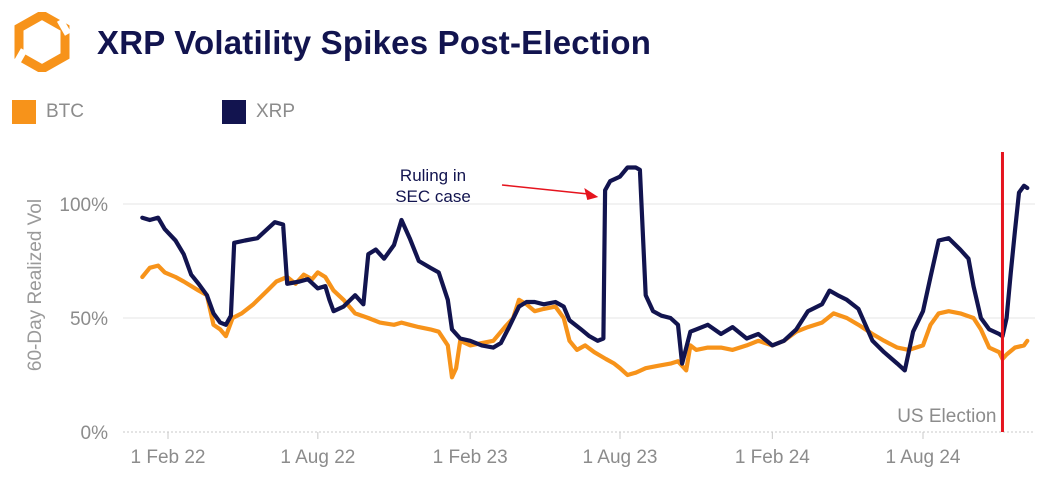 The image size is (1047, 485). I want to click on legend-label-xrp: XRP, so click(276, 111).